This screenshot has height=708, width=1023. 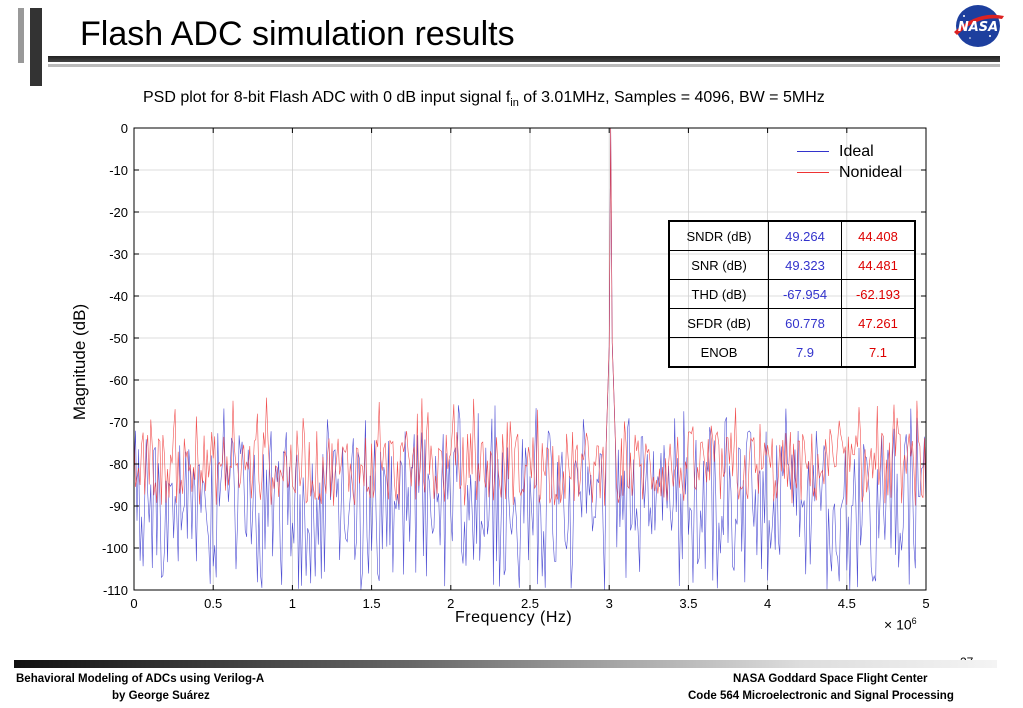 I want to click on x-axis-multiplier: × 10⁶, so click(x=900, y=624).